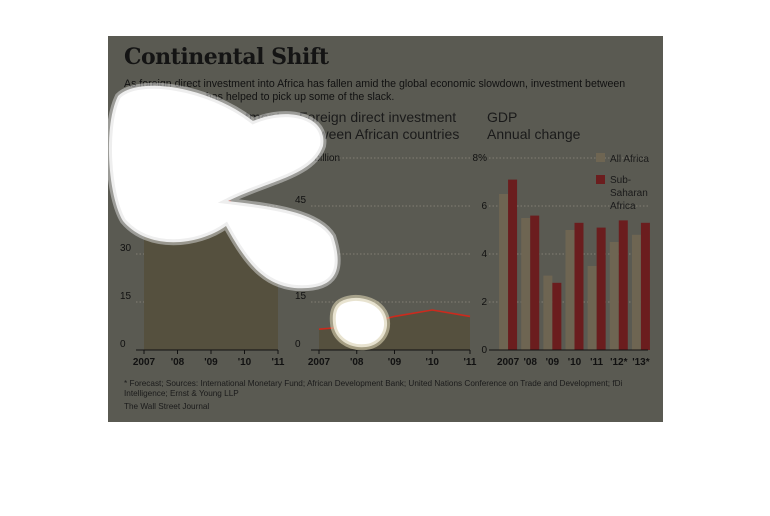 The image size is (770, 516). Describe the element at coordinates (484, 254) in the screenshot. I see `y-tick-label: 4` at that location.